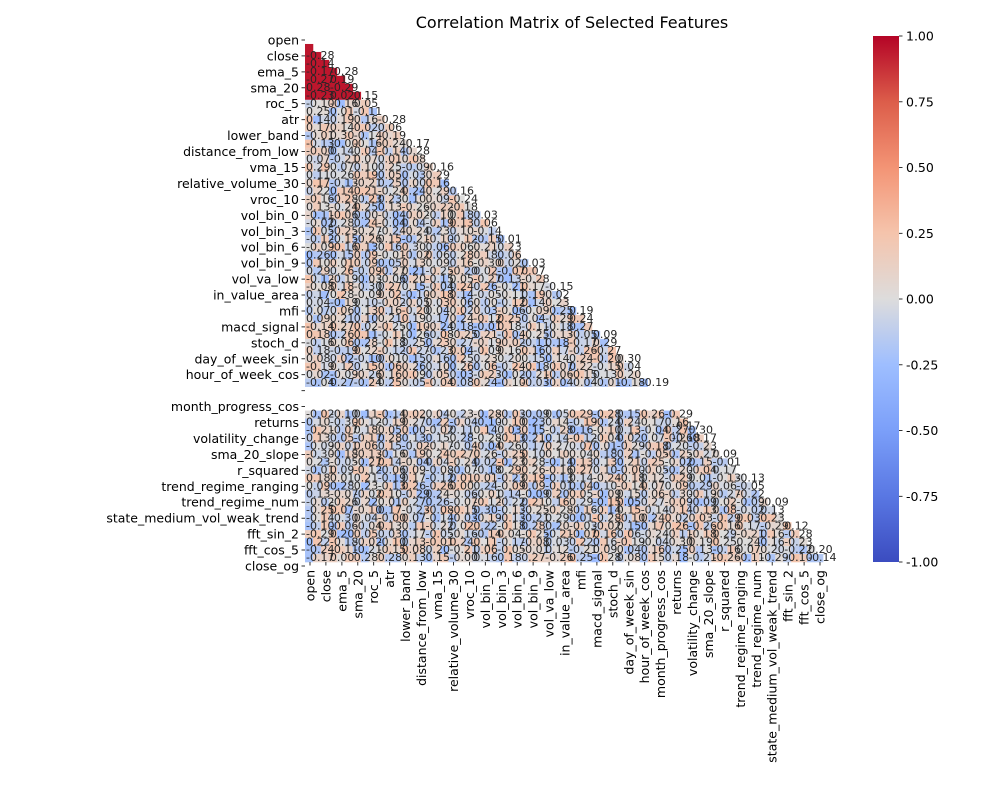  I want to click on cell-annotation: 0.25, so click(390, 167).